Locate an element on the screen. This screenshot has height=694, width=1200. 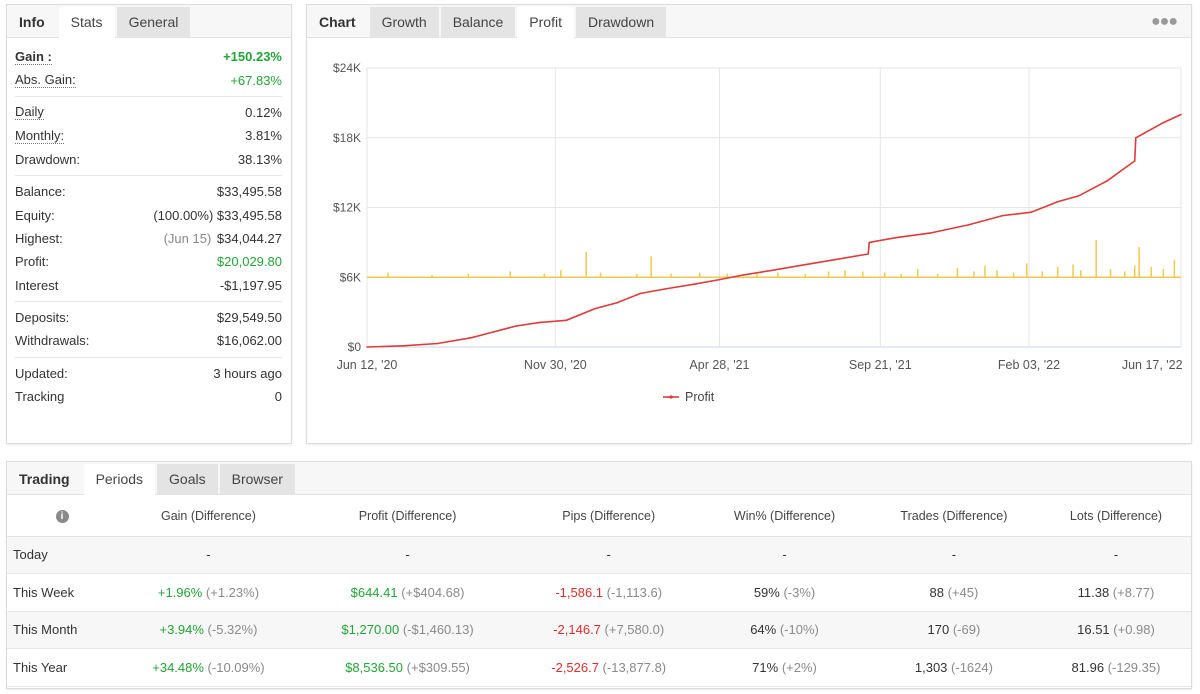
equity-value-group: (100.00%) $33,495.58 is located at coordinates (217, 215).